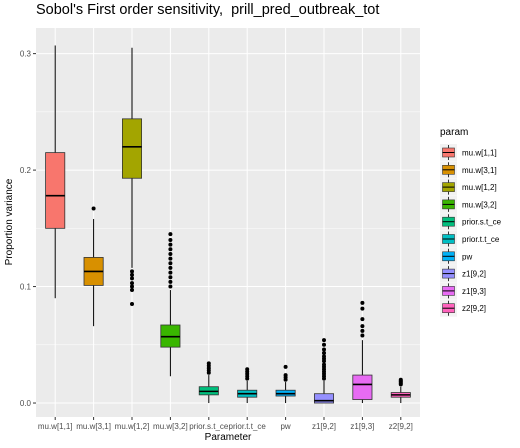  What do you see at coordinates (401, 426) in the screenshot?
I see `x-tick-label: z2[9,2]` at bounding box center [401, 426].